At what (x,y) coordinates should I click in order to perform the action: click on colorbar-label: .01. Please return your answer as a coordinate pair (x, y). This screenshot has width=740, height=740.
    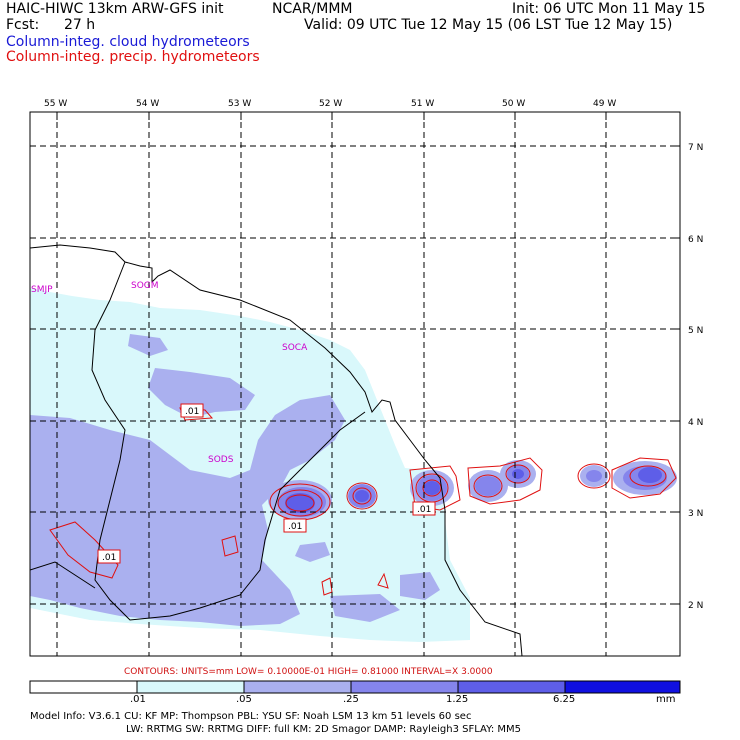
    Looking at the image, I should click on (138, 699).